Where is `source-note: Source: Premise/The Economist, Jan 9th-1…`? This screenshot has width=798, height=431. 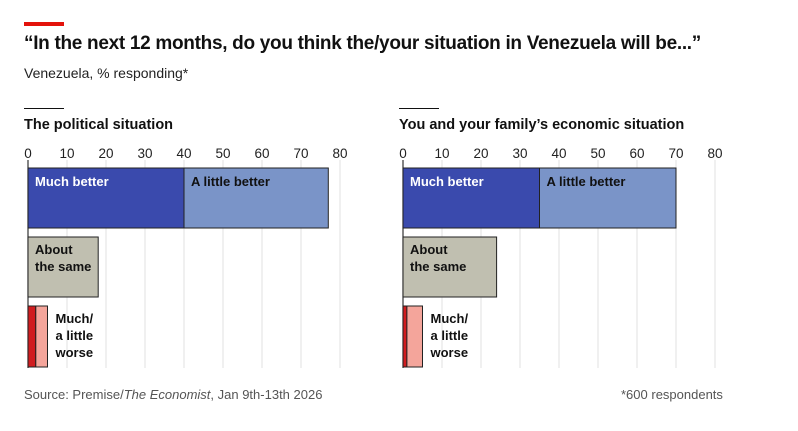
source-note: Source: Premise/The Economist, Jan 9th-1… is located at coordinates (173, 394).